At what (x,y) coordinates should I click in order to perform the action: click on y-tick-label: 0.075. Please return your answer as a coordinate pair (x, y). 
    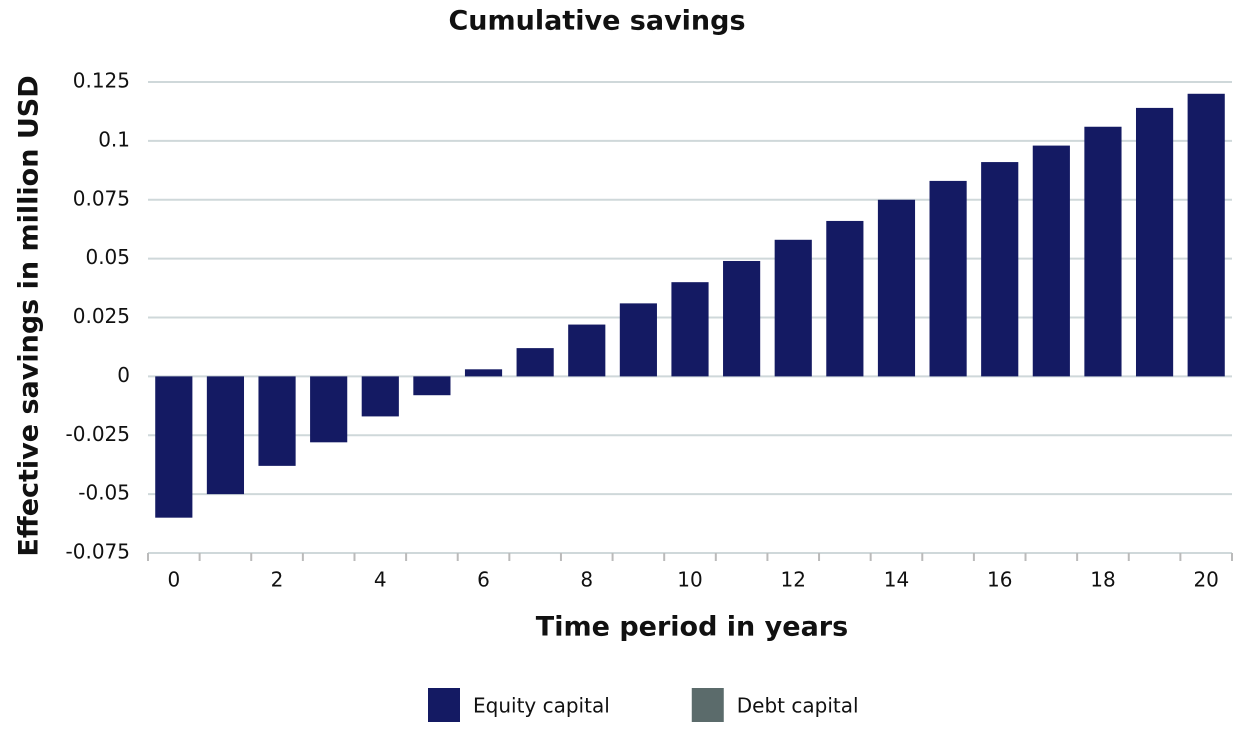
    Looking at the image, I should click on (101, 198).